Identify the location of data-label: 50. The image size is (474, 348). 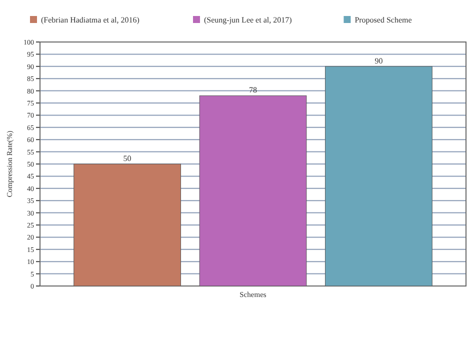
(127, 158).